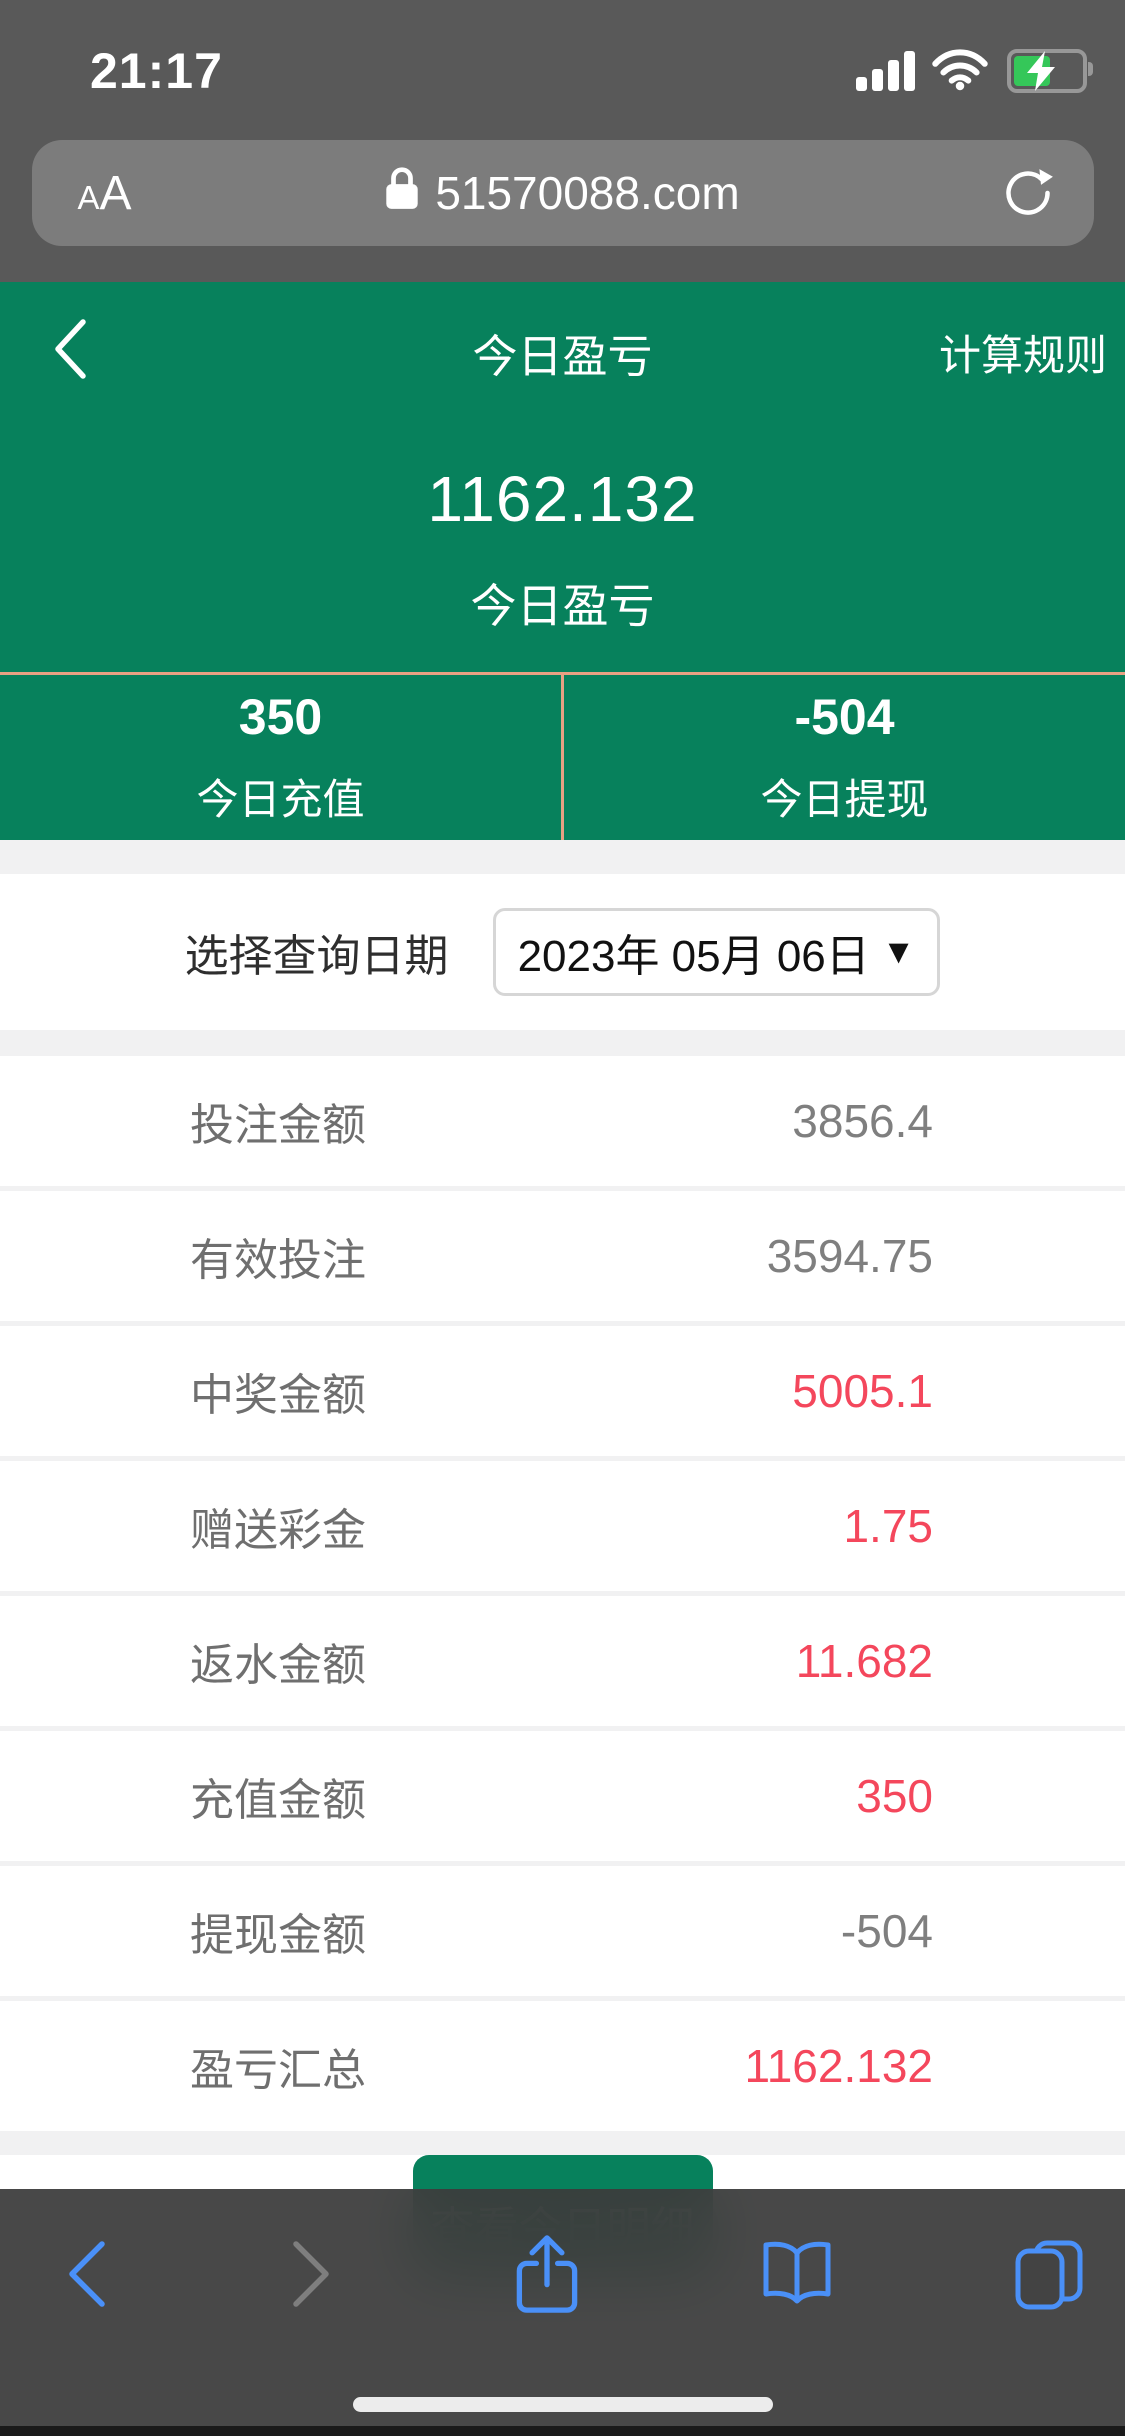 Image resolution: width=1125 pixels, height=2436 pixels. What do you see at coordinates (562, 1121) in the screenshot?
I see `table-row: 投注金额 3856.4` at bounding box center [562, 1121].